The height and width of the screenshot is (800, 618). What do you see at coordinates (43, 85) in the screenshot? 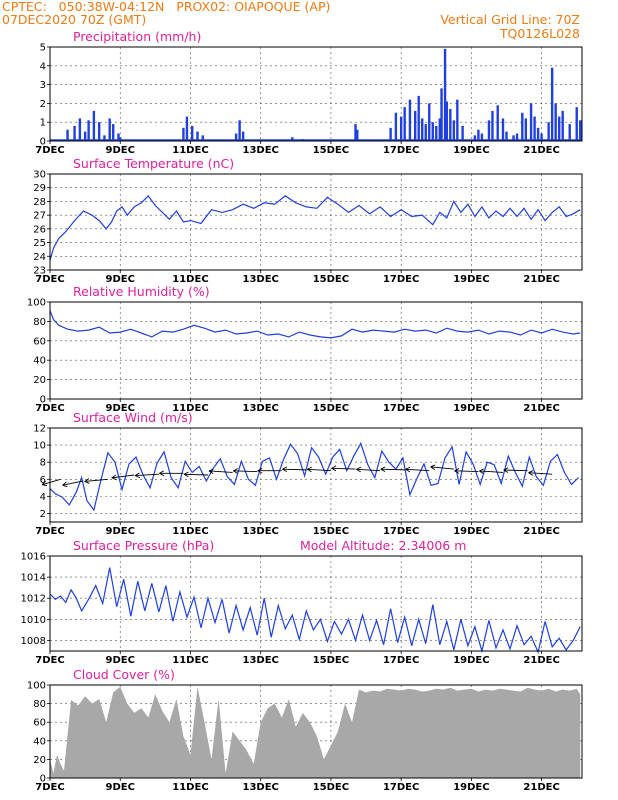
I see `y-tick-label: 3` at bounding box center [43, 85].